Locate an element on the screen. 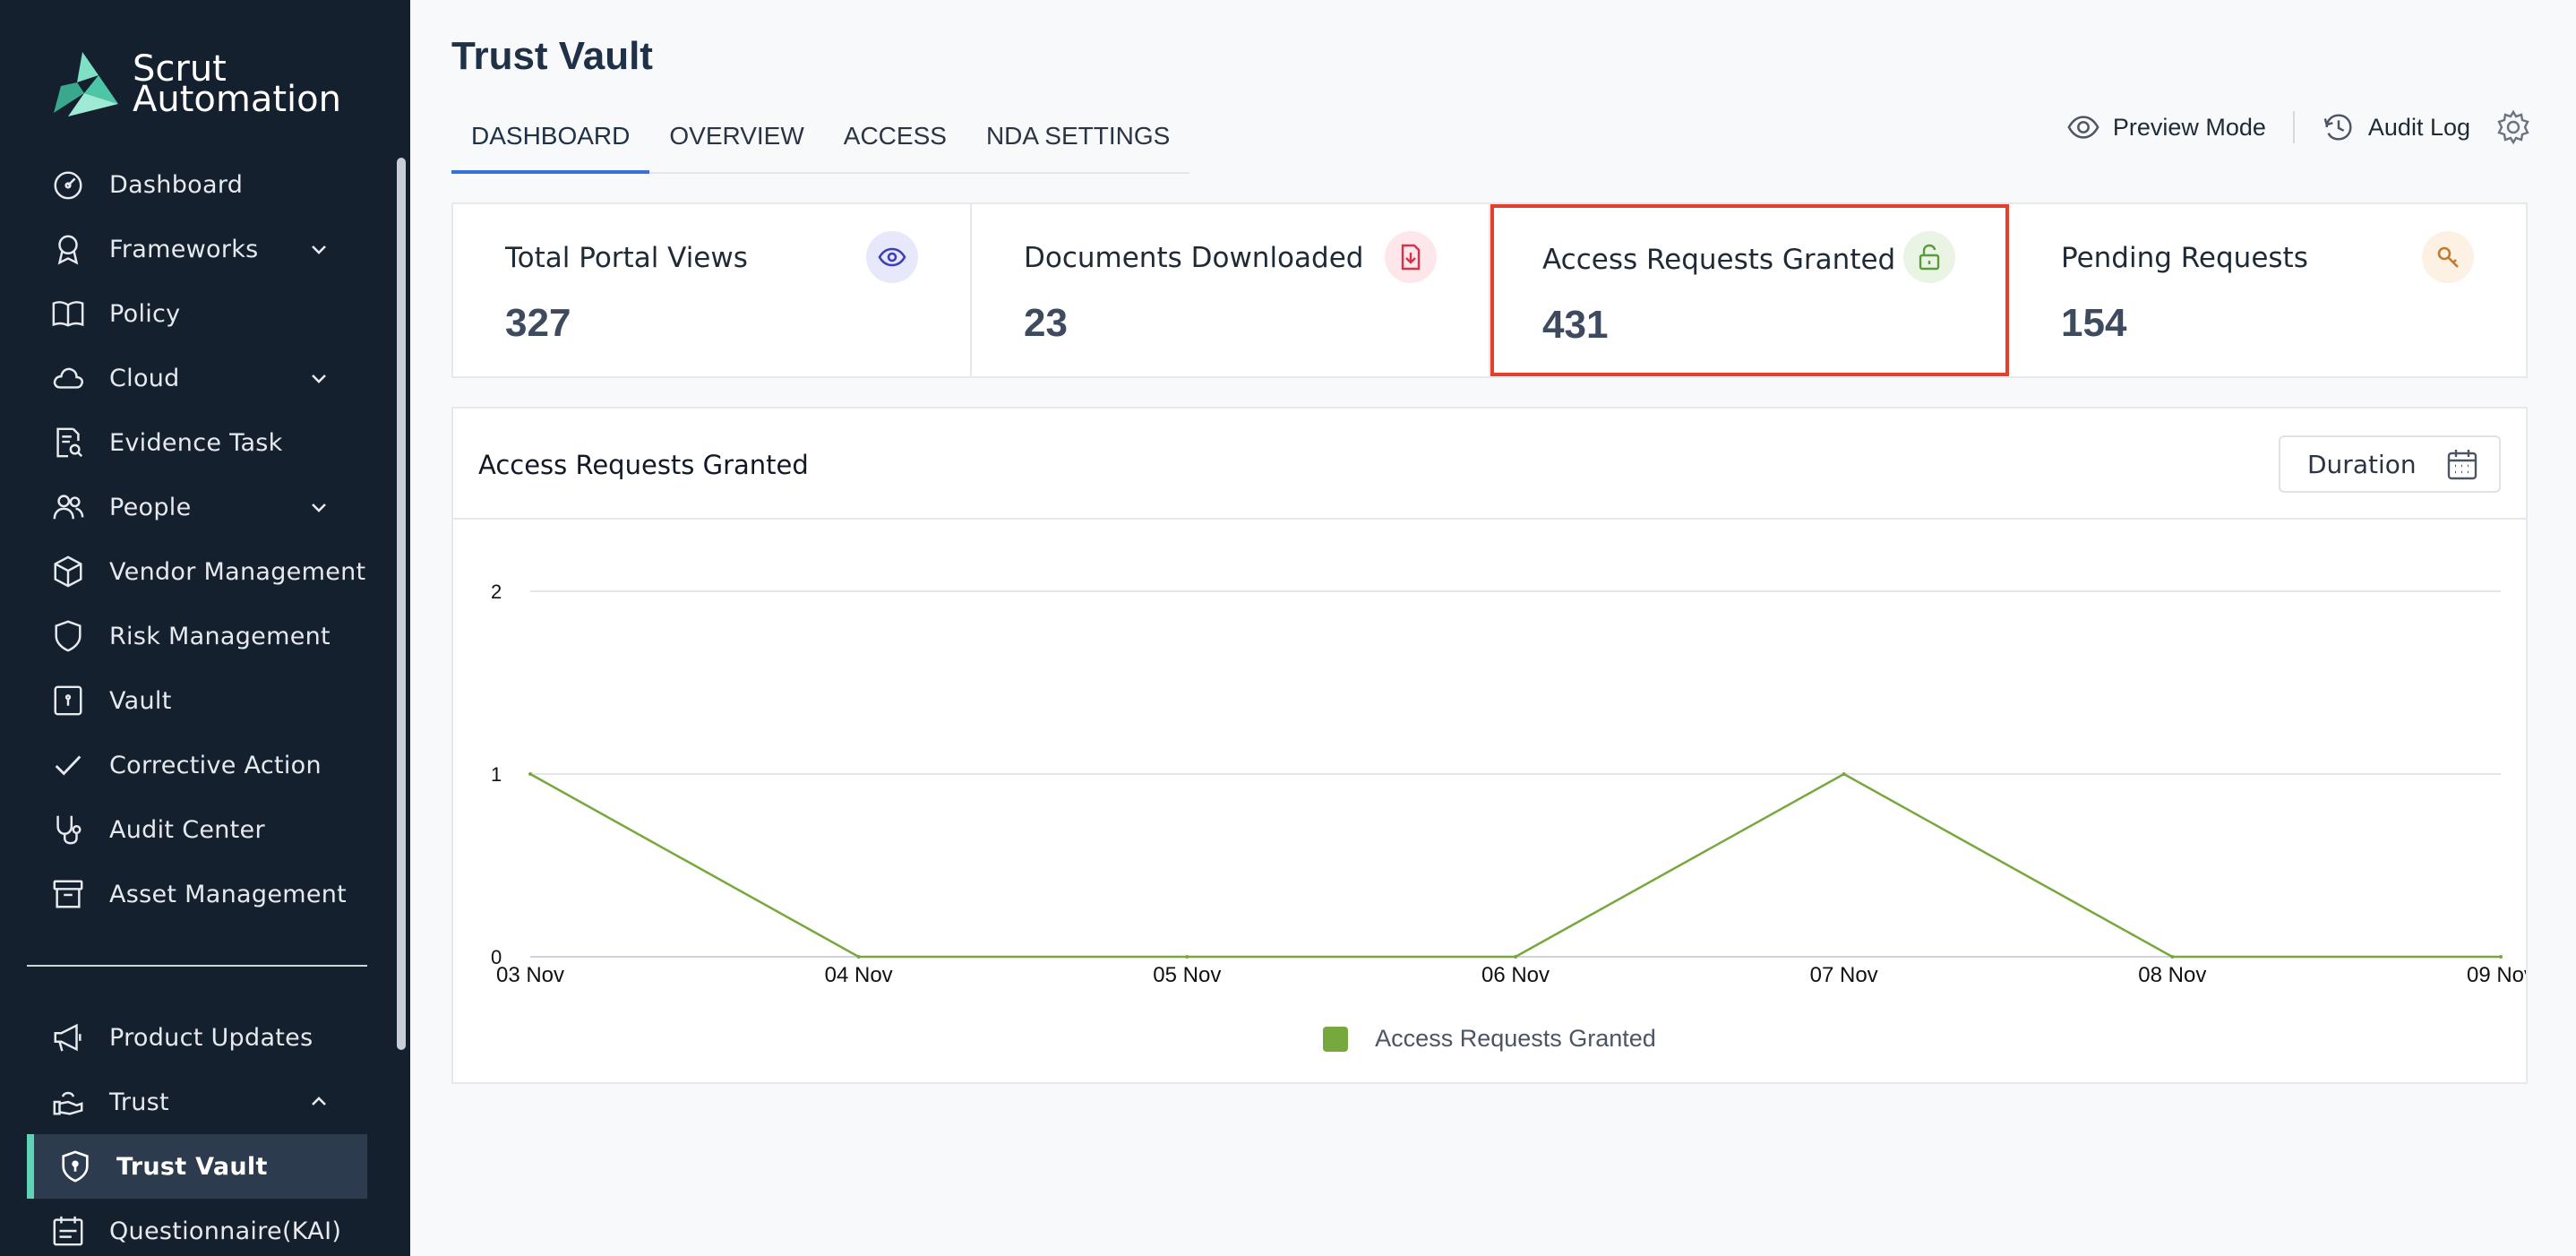  dashboard-icon is located at coordinates (68, 184).